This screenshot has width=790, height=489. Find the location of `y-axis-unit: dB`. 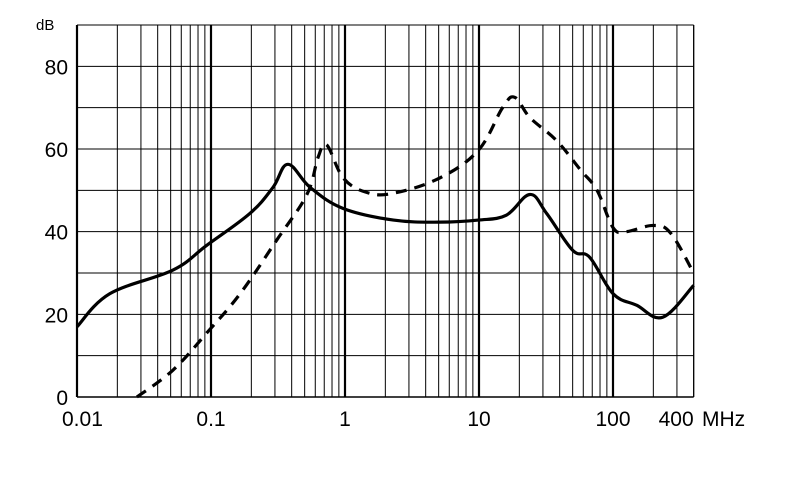

y-axis-unit: dB is located at coordinates (45, 25).